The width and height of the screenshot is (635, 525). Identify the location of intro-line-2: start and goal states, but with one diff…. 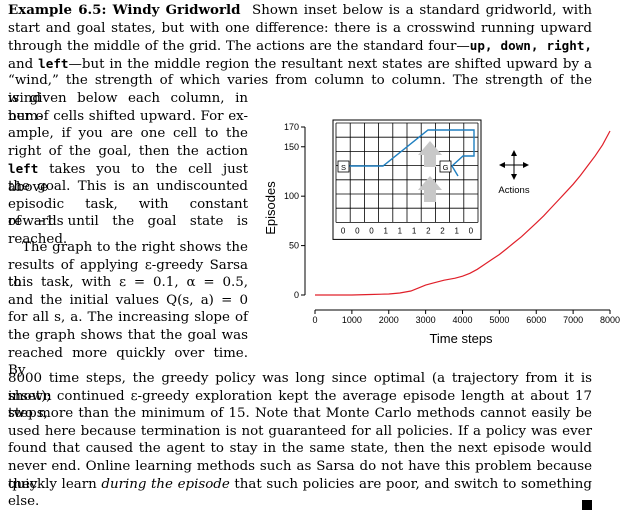
(300, 28).